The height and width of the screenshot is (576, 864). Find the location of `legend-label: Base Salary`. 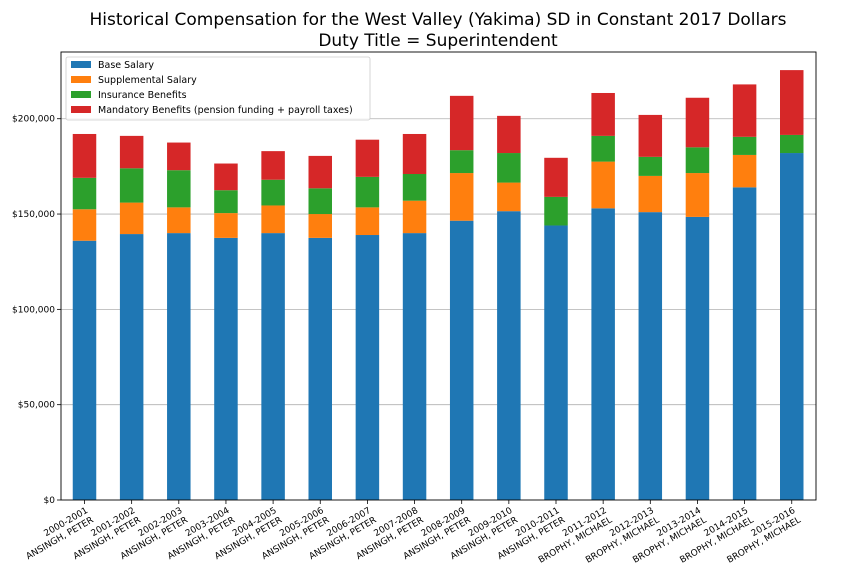

legend-label: Base Salary is located at coordinates (126, 65).